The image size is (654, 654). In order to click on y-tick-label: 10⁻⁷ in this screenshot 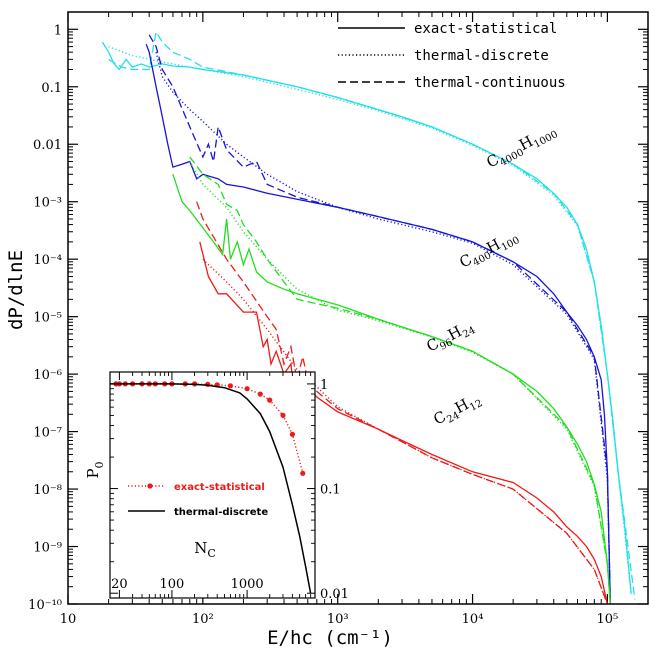, I will do `click(47, 433)`.